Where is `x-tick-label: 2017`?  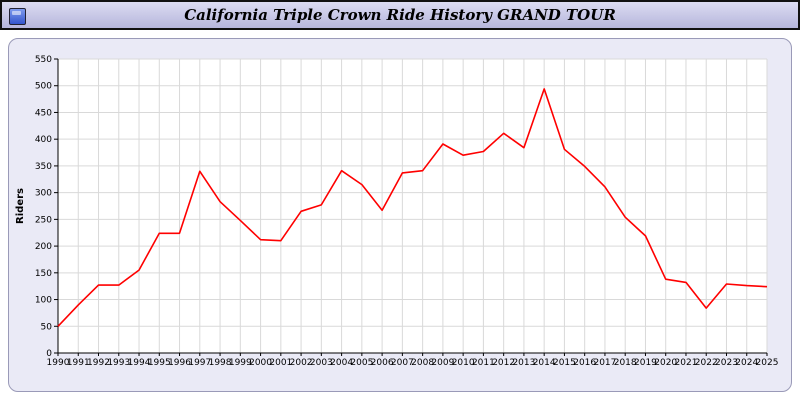
x-tick-label: 2017 is located at coordinates (604, 363).